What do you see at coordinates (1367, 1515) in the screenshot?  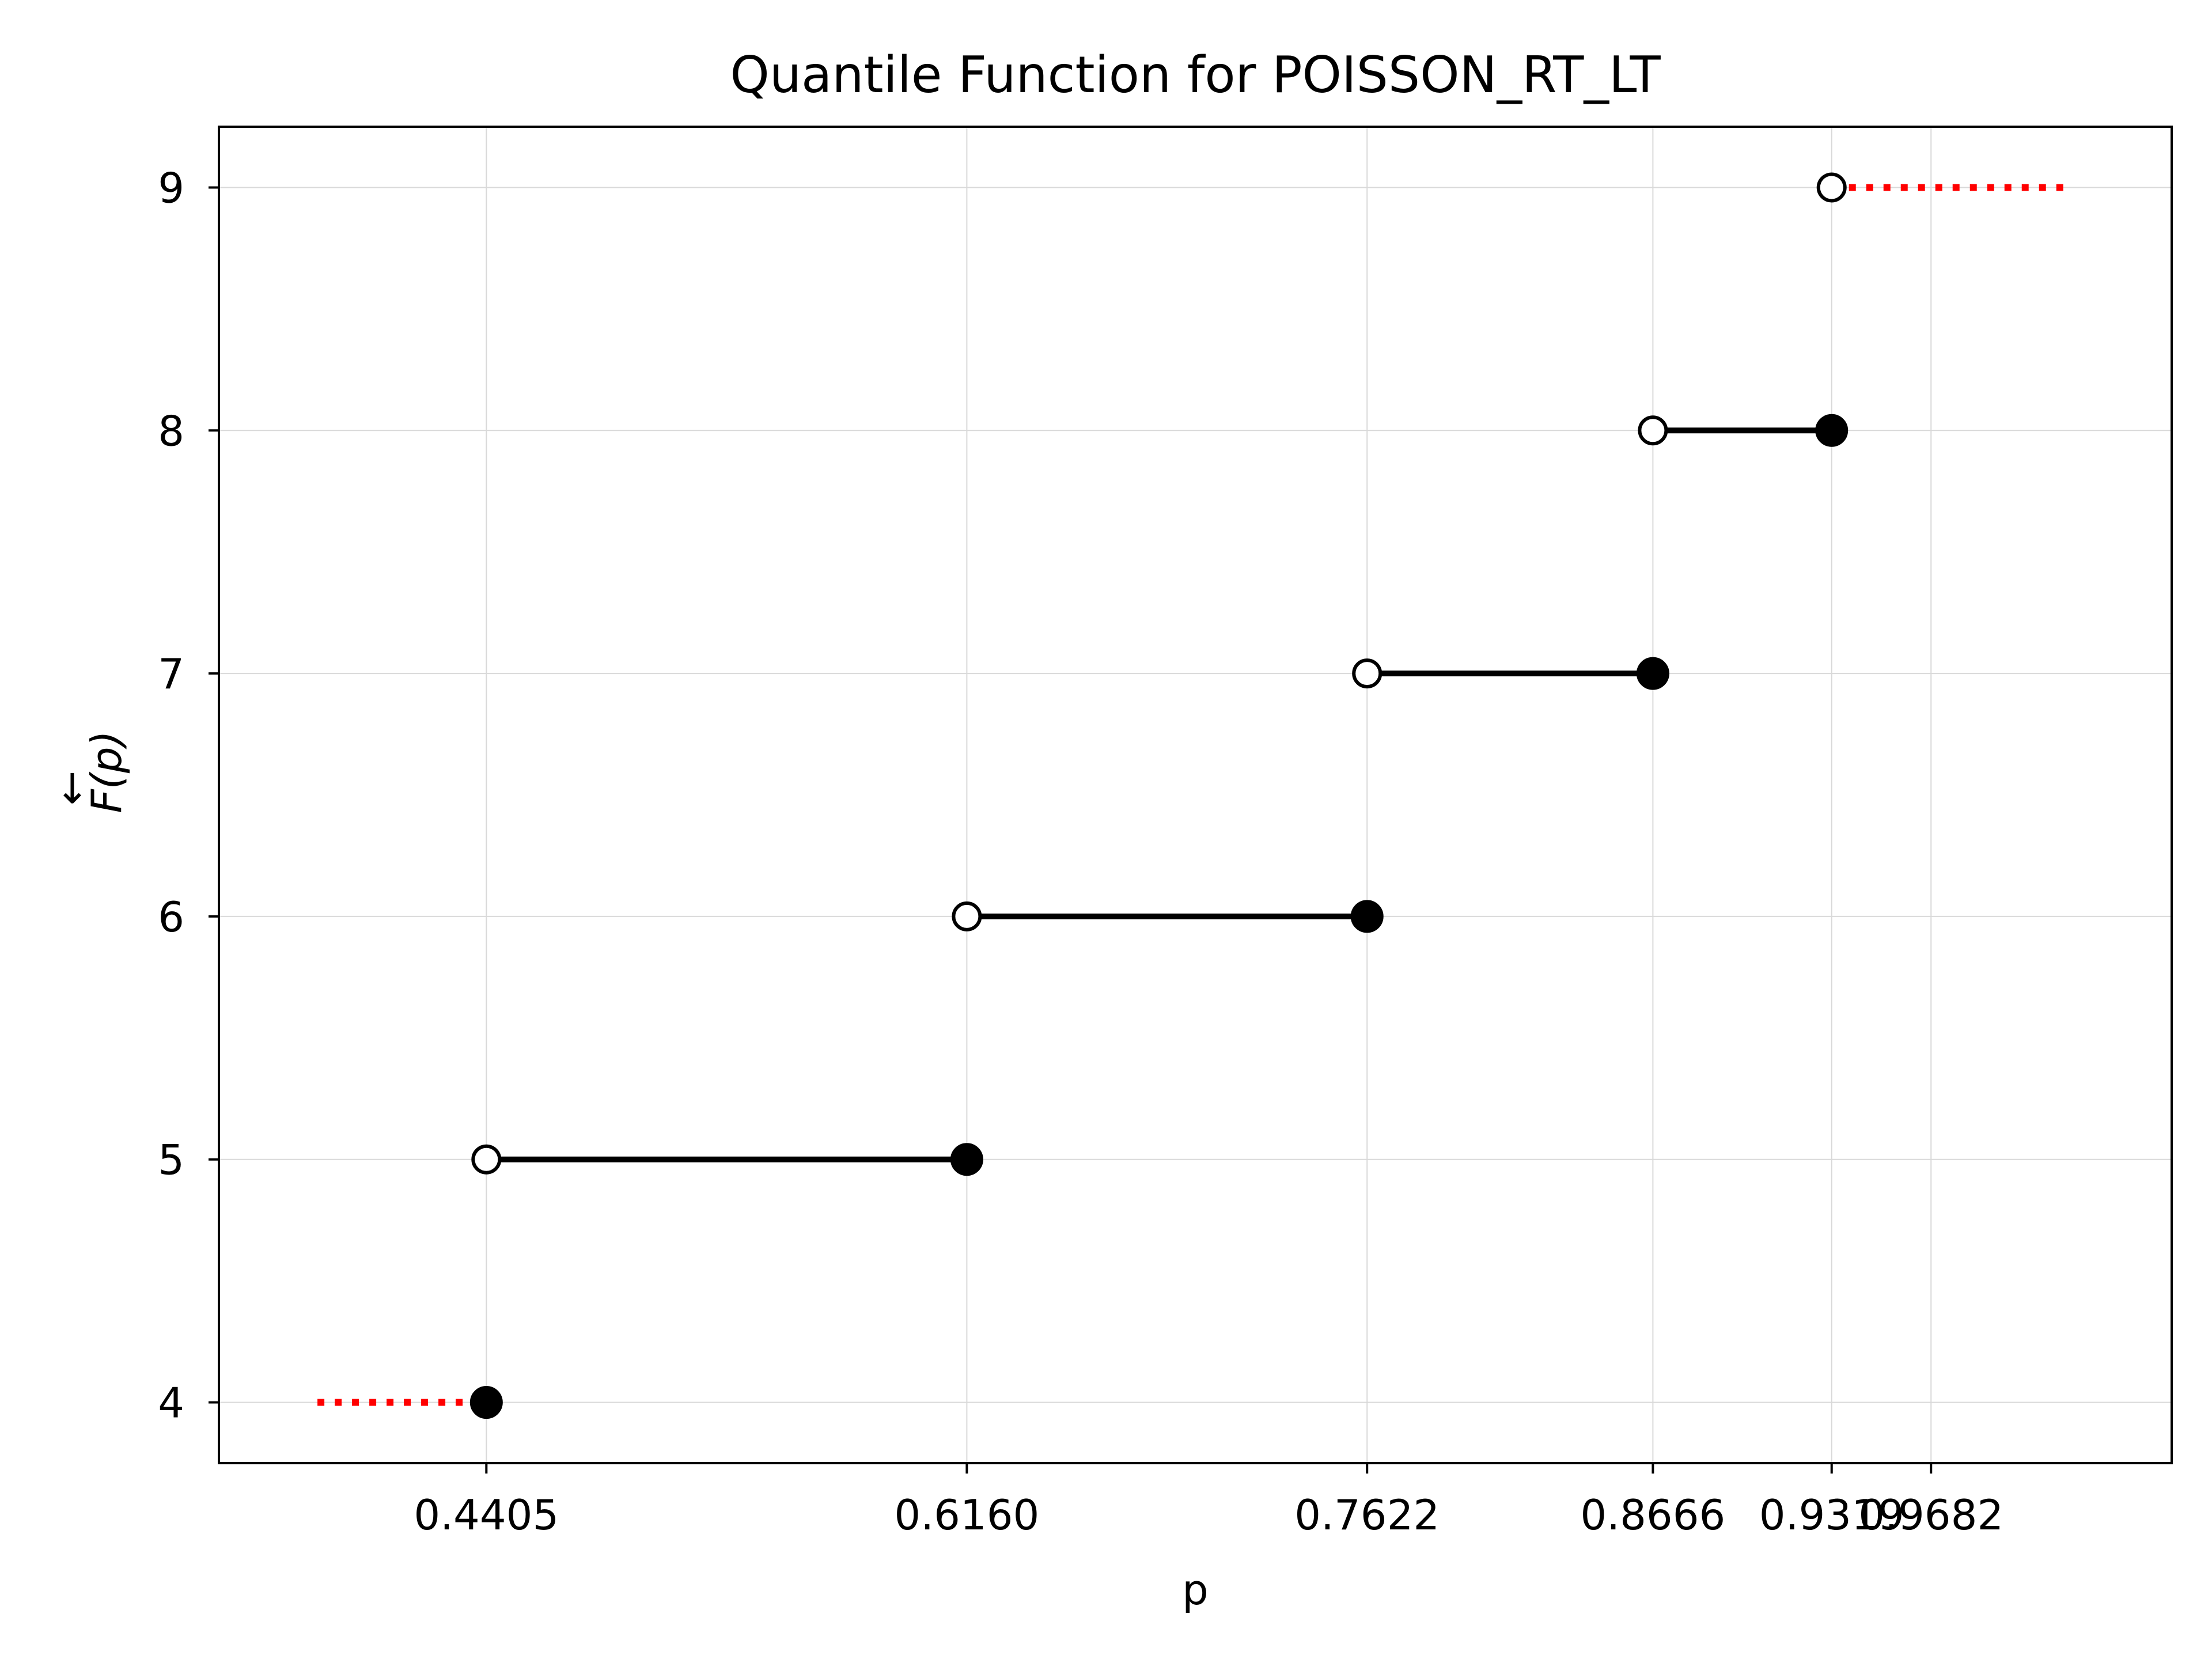 I see `x-tick-label-2: 0.7622` at bounding box center [1367, 1515].